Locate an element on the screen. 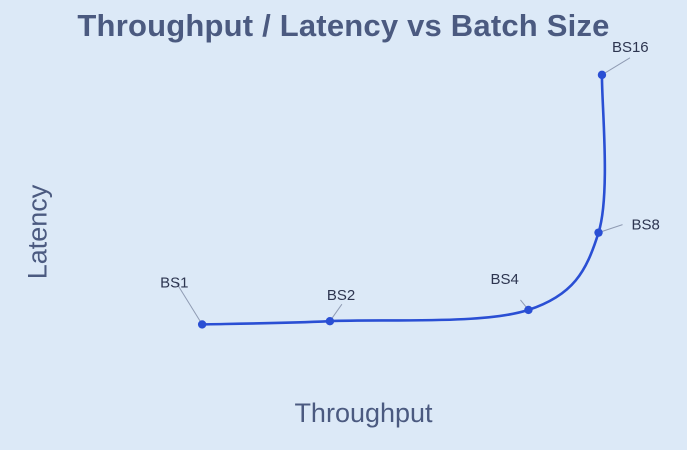  data-point-bs1 is located at coordinates (202, 324).